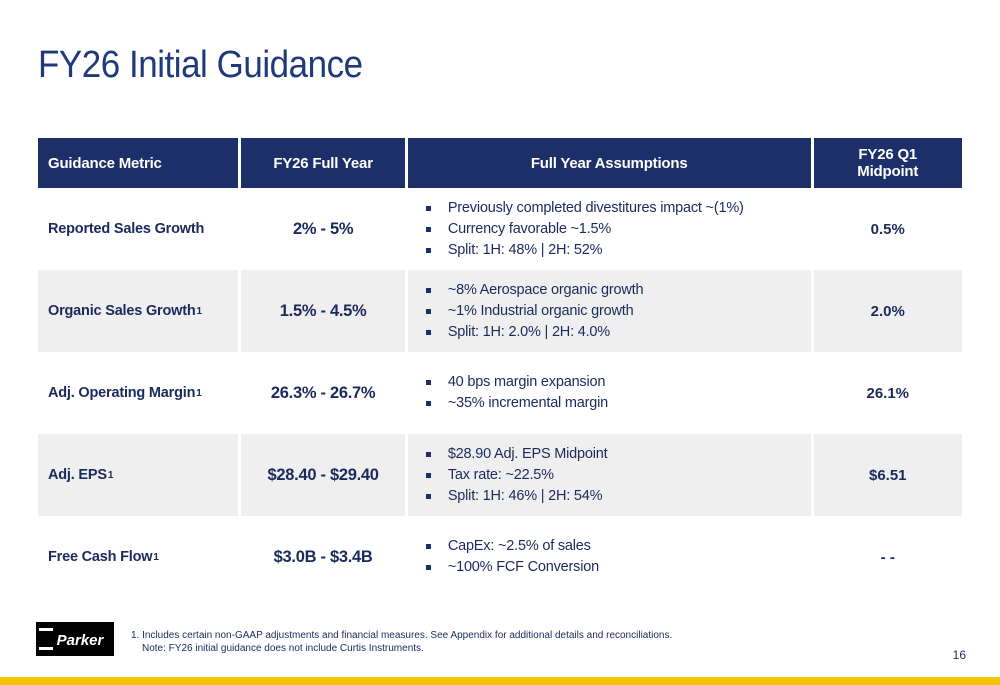 This screenshot has height=685, width=1000. What do you see at coordinates (138, 163) in the screenshot?
I see `header-guidance-metric: Guidance Metric` at bounding box center [138, 163].